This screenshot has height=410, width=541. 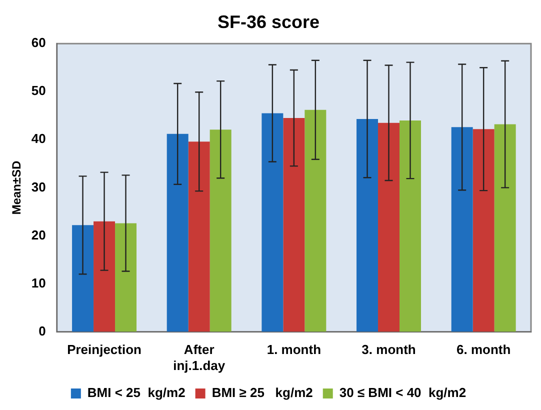 I want to click on y-tick-label: 0, so click(x=42, y=330).